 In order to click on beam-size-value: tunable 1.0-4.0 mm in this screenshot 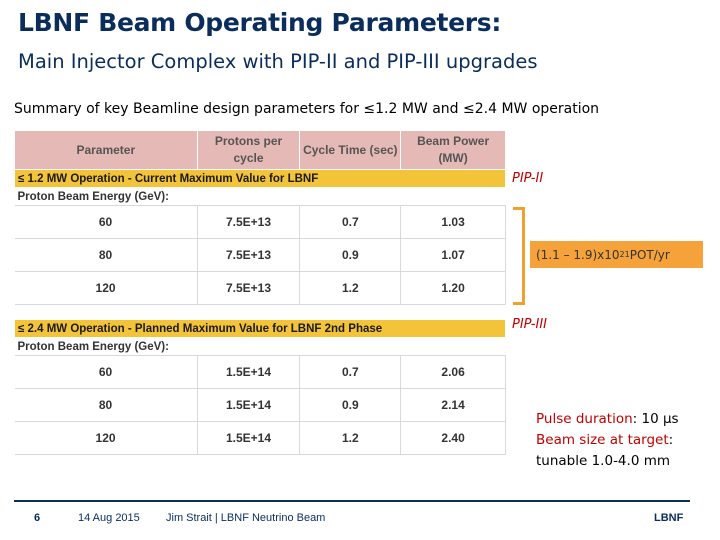, I will do `click(603, 461)`.